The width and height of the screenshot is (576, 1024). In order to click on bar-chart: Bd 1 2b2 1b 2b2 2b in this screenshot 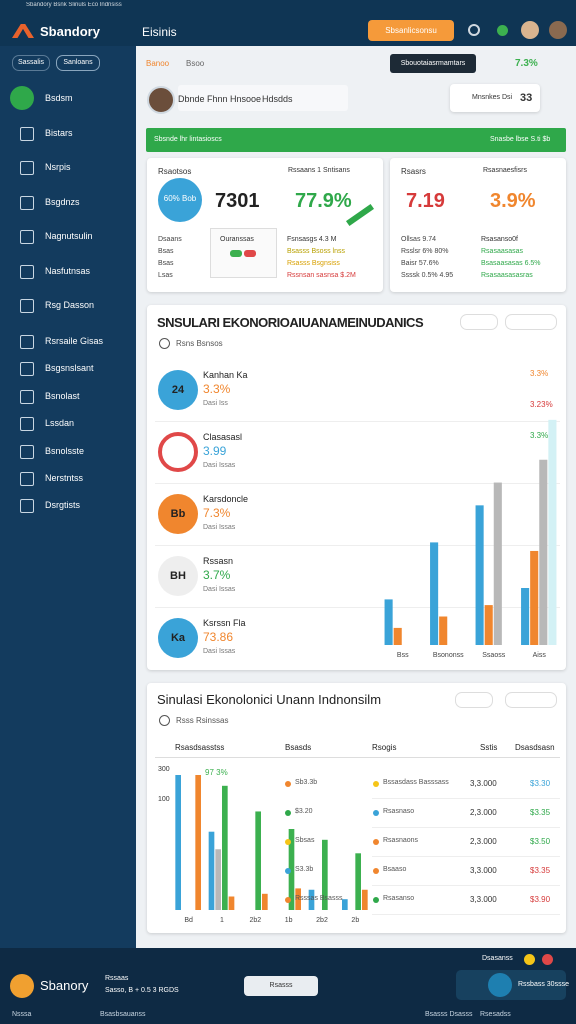, I will do `click(271, 849)`.